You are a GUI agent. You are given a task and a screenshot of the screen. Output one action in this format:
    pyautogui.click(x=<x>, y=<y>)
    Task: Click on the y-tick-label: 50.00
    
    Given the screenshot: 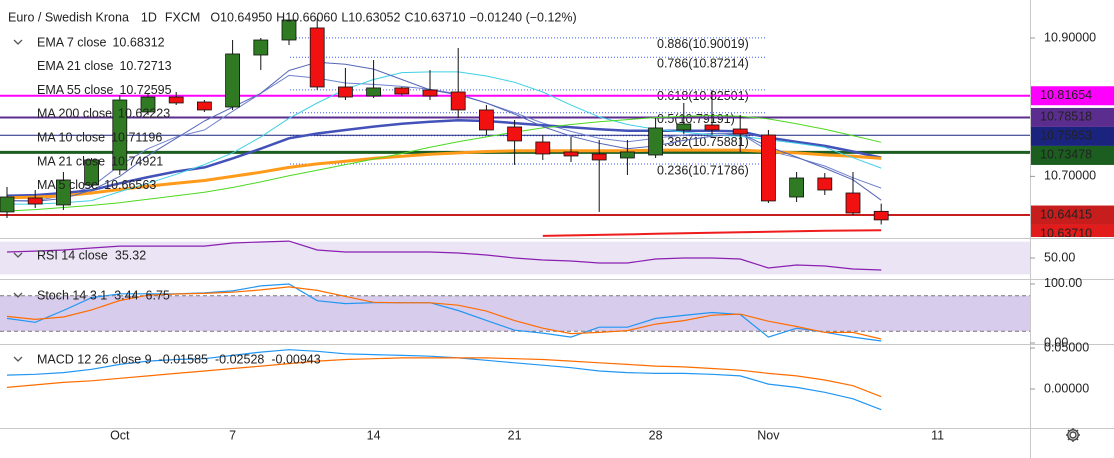 What is the action you would take?
    pyautogui.click(x=1059, y=257)
    